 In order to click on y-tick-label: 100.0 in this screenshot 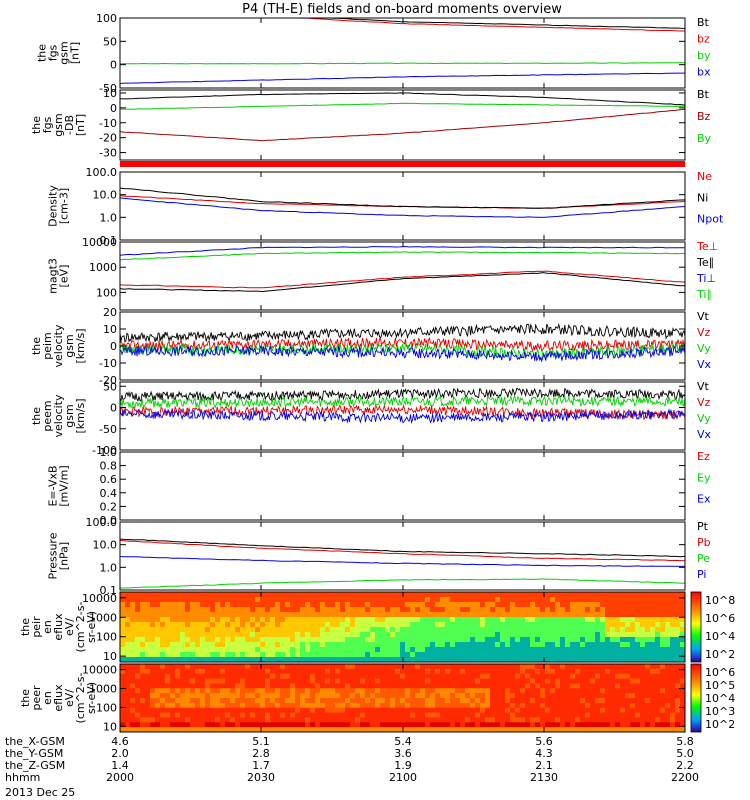, I will do `click(102, 522)`.